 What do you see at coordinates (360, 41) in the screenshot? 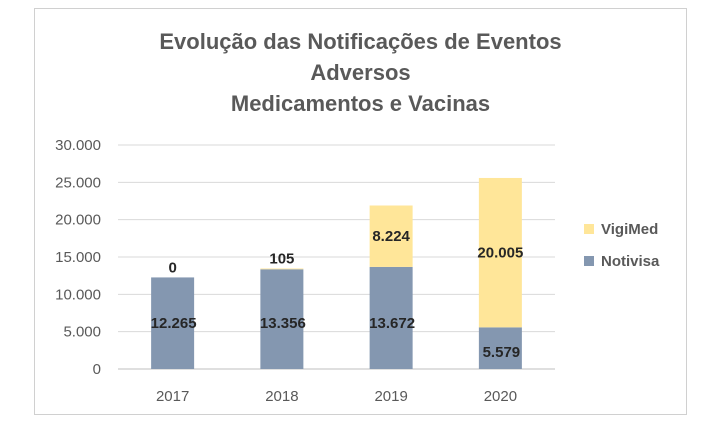
I see `chart-title-line-1: Evolução das Notificações de Eventos` at bounding box center [360, 41].